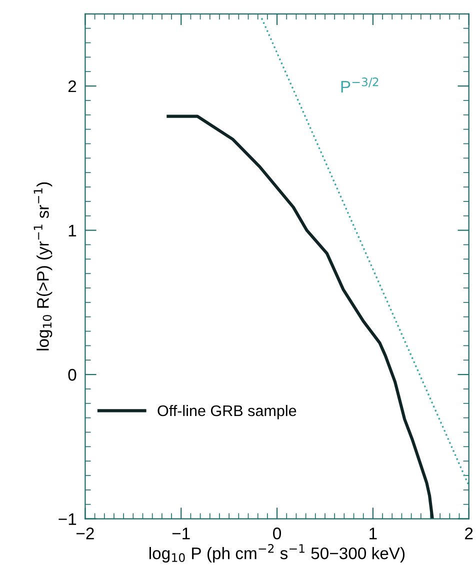  Describe the element at coordinates (85, 534) in the screenshot. I see `x-tick-label: −2` at that location.